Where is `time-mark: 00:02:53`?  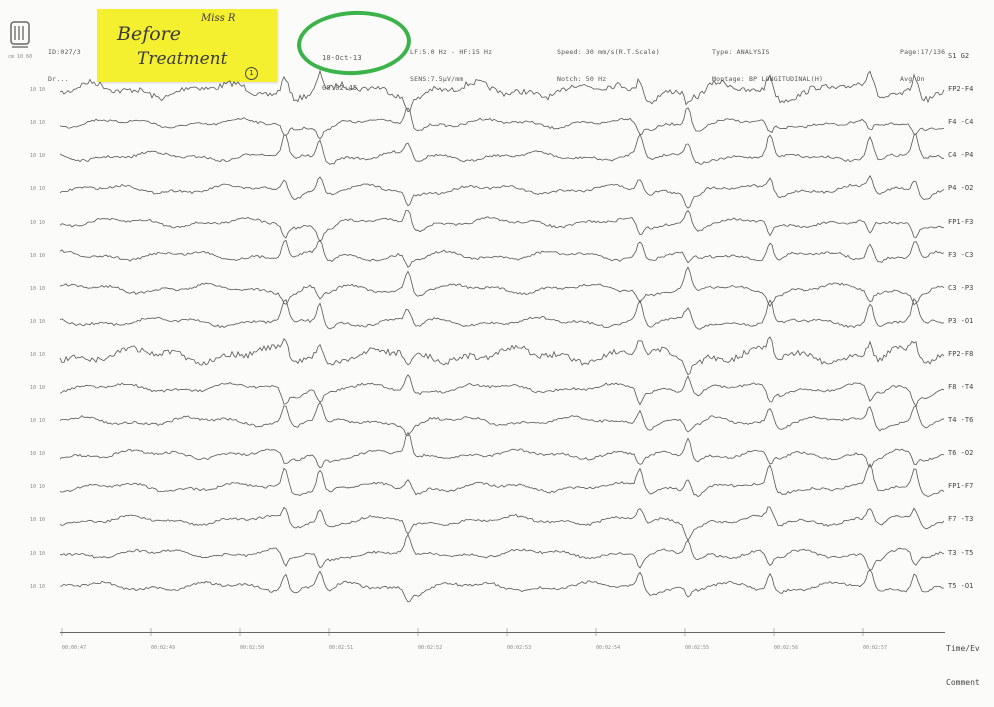
time-mark: 00:02:53 is located at coordinates (519, 648).